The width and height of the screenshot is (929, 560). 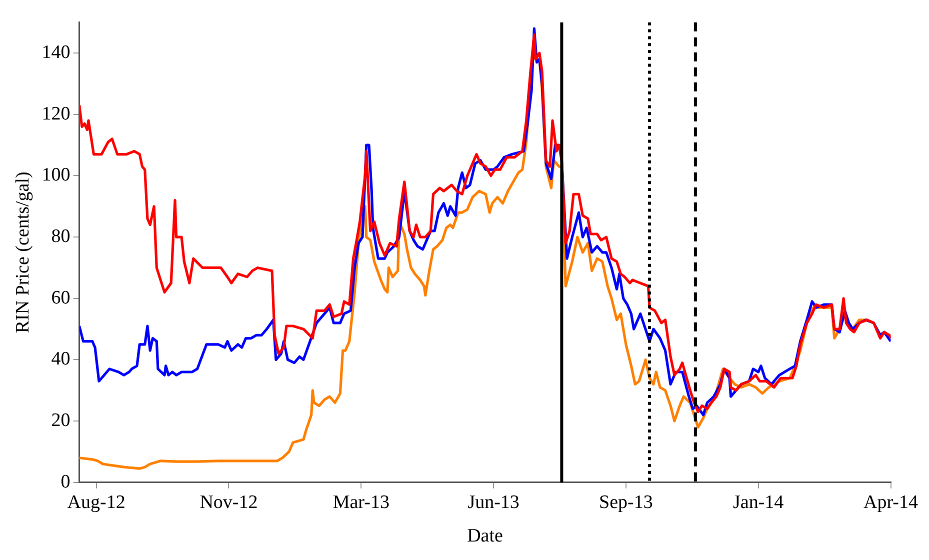 I want to click on x-tick-label: Nov-12, so click(x=229, y=502).